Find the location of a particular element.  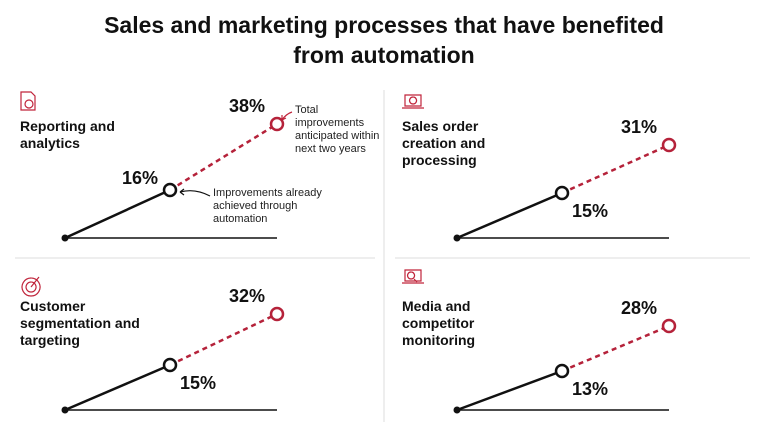

sales-icon is located at coordinates (413, 101).